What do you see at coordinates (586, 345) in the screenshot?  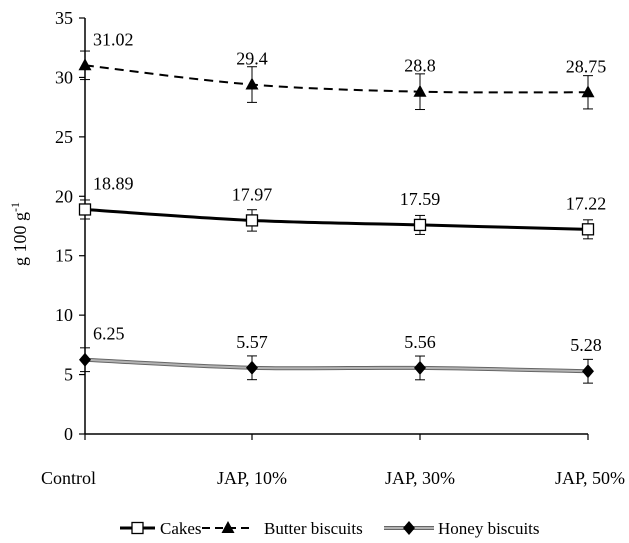 I see `data-label: 5.28` at bounding box center [586, 345].